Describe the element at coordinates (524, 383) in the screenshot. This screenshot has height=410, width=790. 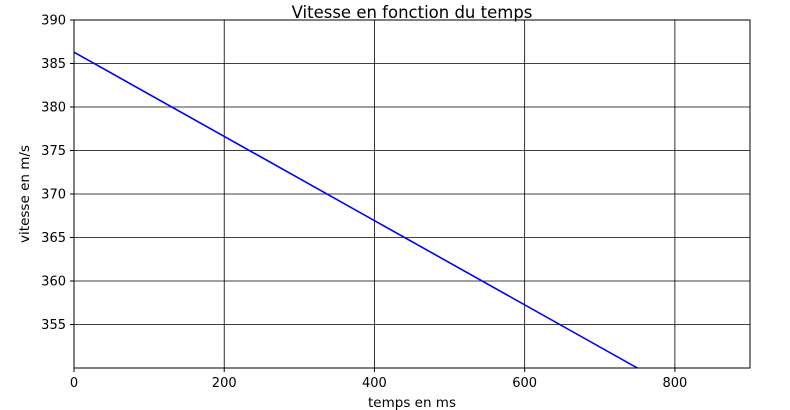
I see `x-tick-label: 600` at that location.